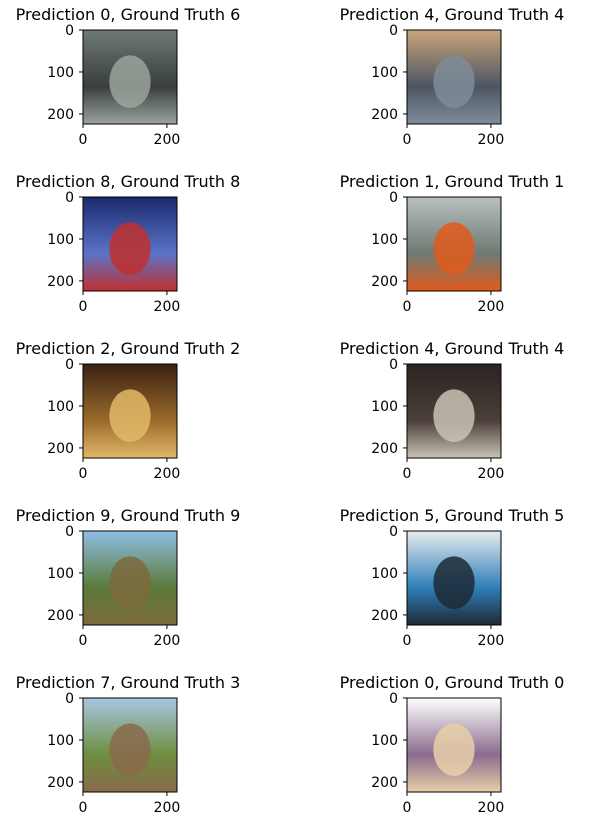 This screenshot has width=591, height=819. I want to click on panel-title: Prediction 0, Ground Truth 6, so click(128, 14).